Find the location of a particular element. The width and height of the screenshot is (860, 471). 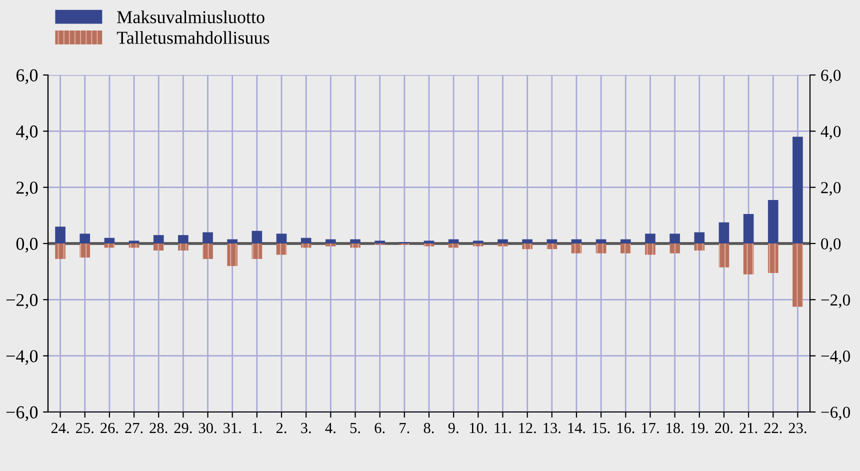

x-tick-label: 29. is located at coordinates (183, 428).